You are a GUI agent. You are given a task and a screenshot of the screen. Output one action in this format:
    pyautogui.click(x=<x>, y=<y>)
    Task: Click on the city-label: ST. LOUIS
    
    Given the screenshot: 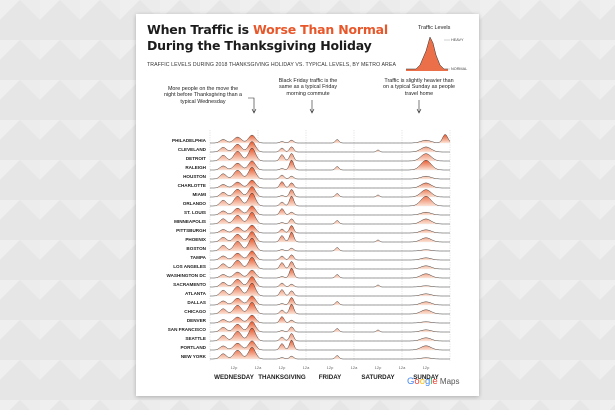 What is the action you would take?
    pyautogui.click(x=195, y=212)
    